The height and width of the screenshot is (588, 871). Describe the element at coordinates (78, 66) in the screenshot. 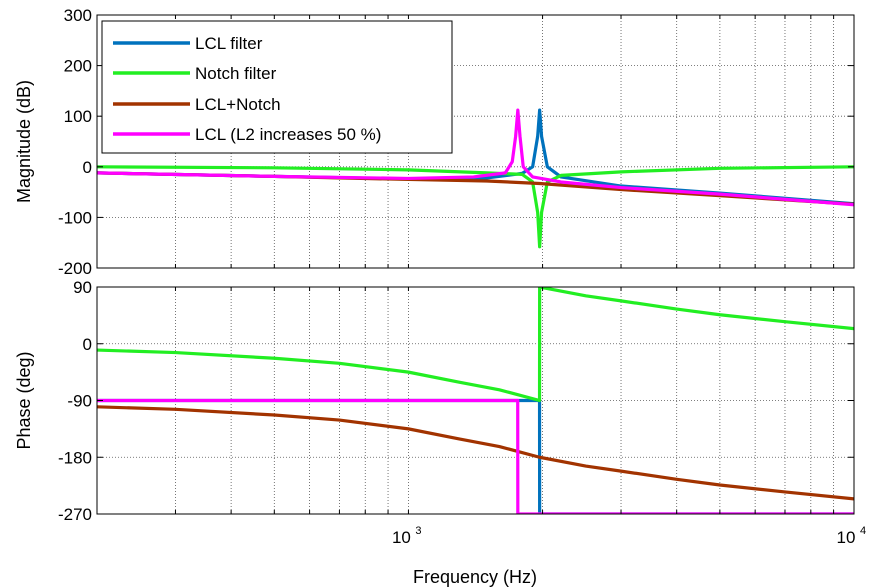

I see `y-tick-label: 200` at that location.